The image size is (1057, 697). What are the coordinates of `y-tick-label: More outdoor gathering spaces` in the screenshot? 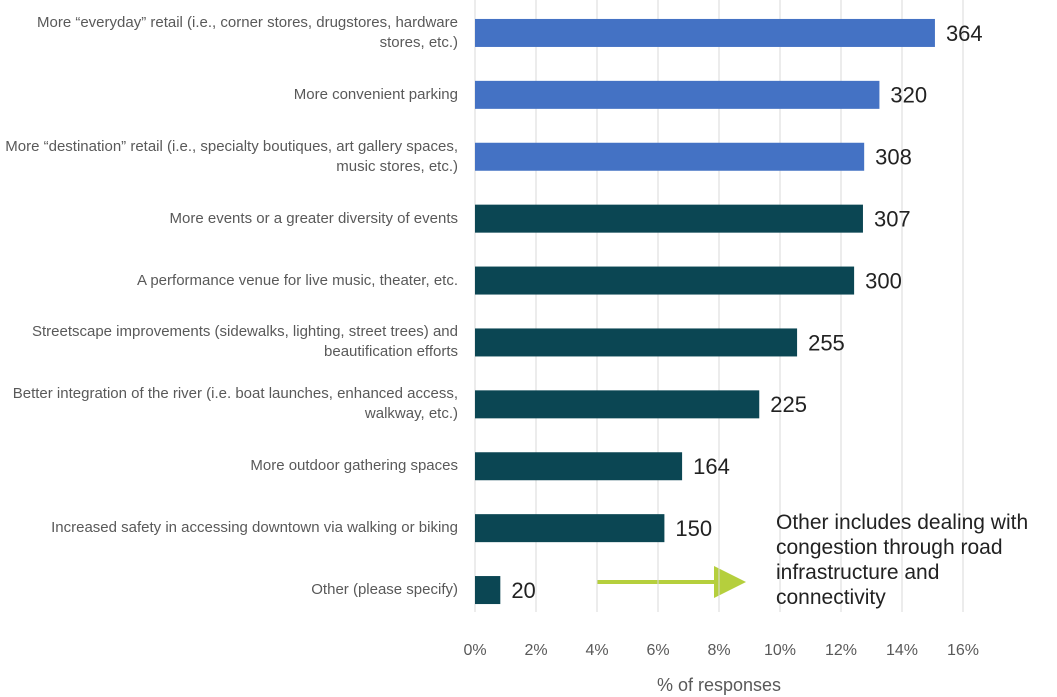 It's located at (354, 466).